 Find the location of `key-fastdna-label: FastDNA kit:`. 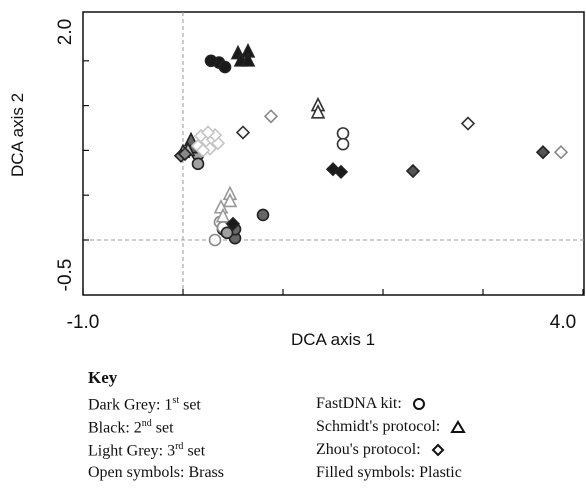

key-fastdna-label: FastDNA kit: is located at coordinates (359, 403).